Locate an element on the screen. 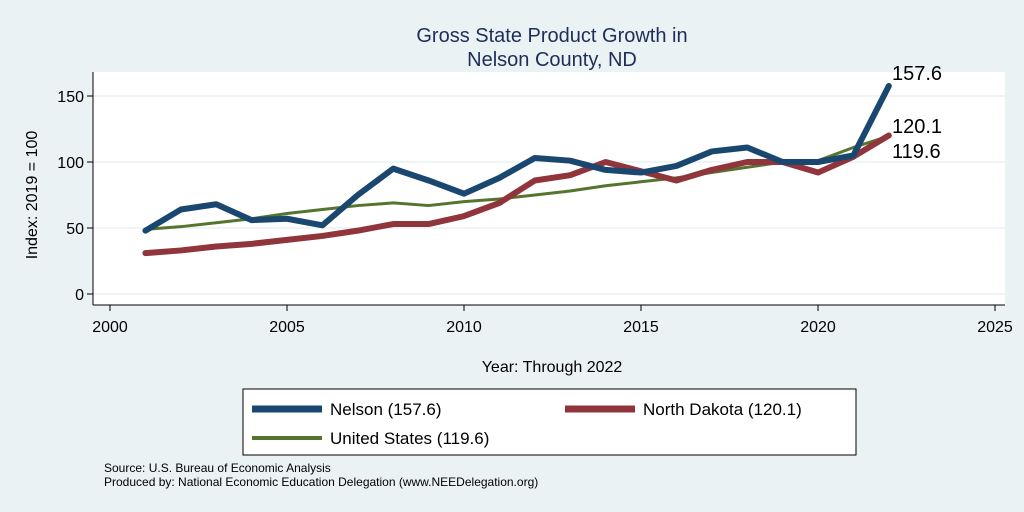 Image resolution: width=1024 pixels, height=512 pixels. legend-label: Nelson (157.6) is located at coordinates (386, 409).